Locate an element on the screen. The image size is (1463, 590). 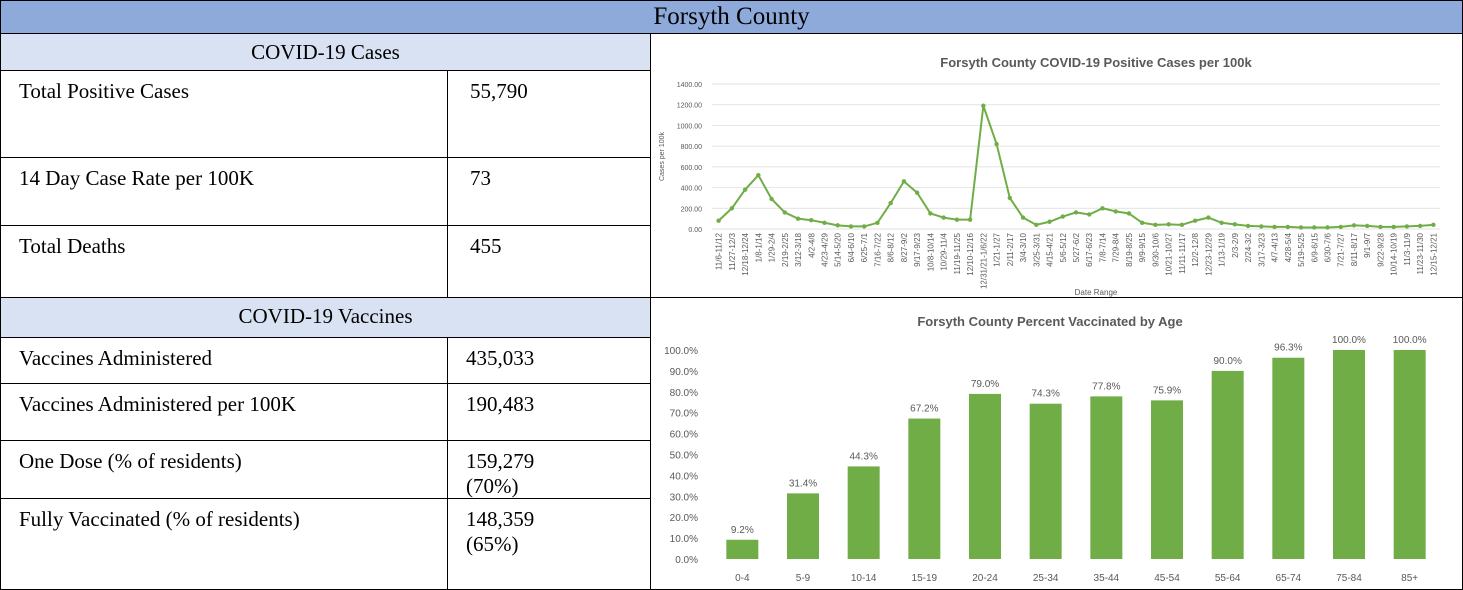
row-label-text: Vaccines Administered per 100K is located at coordinates (158, 404).